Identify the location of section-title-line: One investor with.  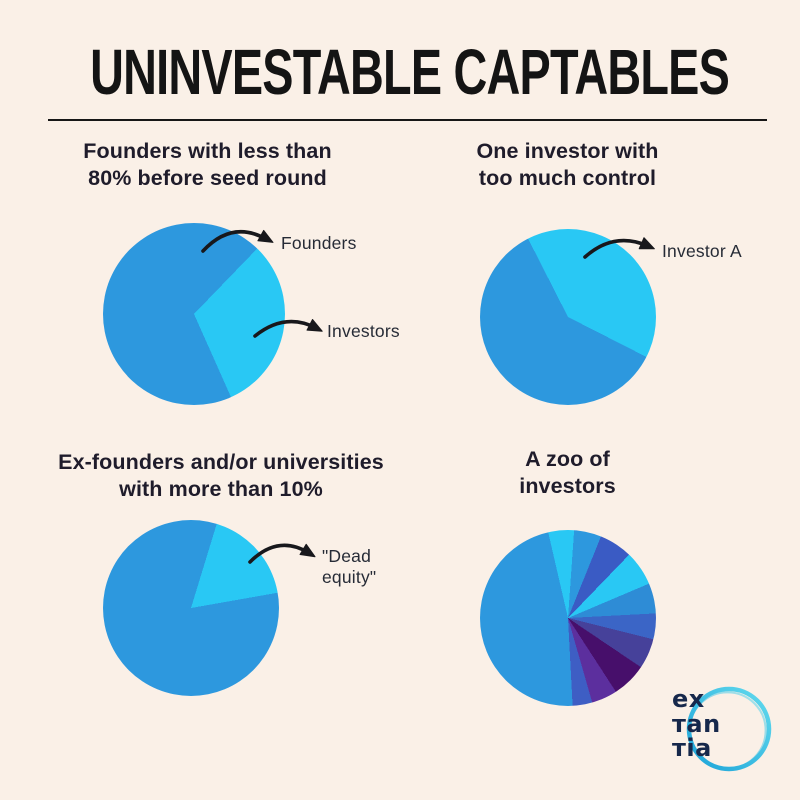
(567, 151).